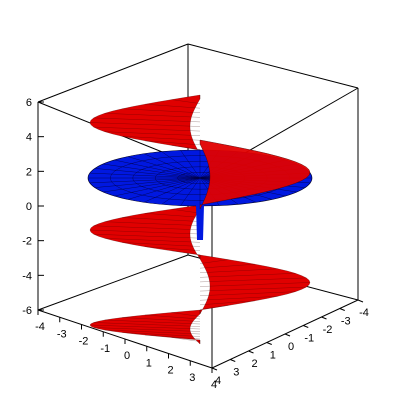 This screenshot has width=400, height=400. I want to click on tick-label: -6, so click(27, 311).